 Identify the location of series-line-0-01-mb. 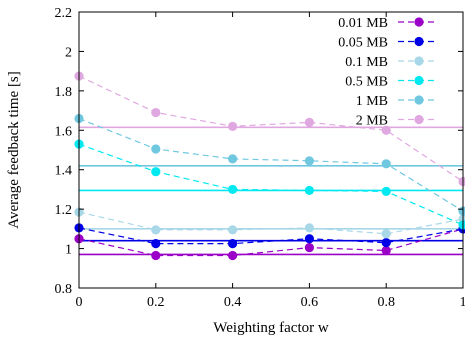
(271, 242).